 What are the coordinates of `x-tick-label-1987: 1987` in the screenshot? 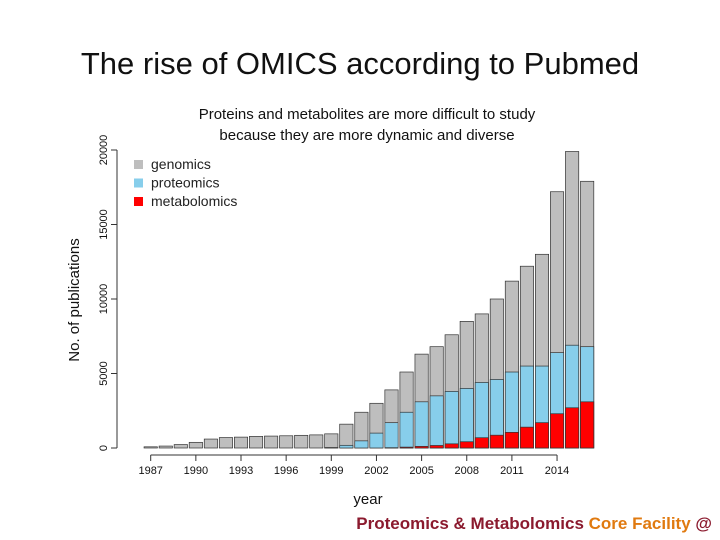 It's located at (150, 471).